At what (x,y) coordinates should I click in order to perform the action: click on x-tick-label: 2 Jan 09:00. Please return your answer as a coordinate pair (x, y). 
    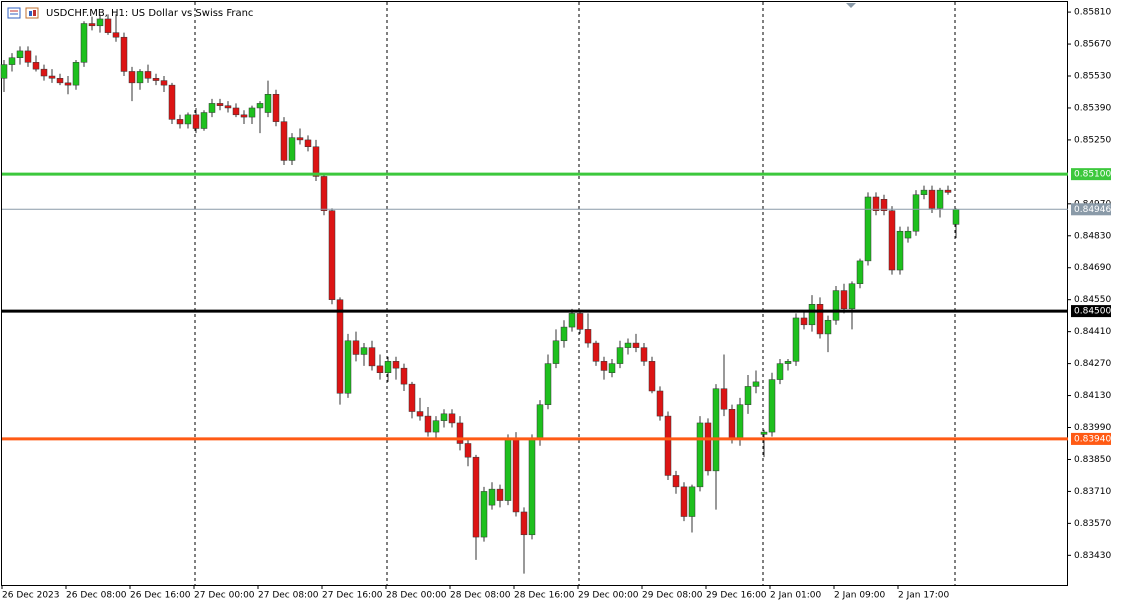
    Looking at the image, I should click on (860, 596).